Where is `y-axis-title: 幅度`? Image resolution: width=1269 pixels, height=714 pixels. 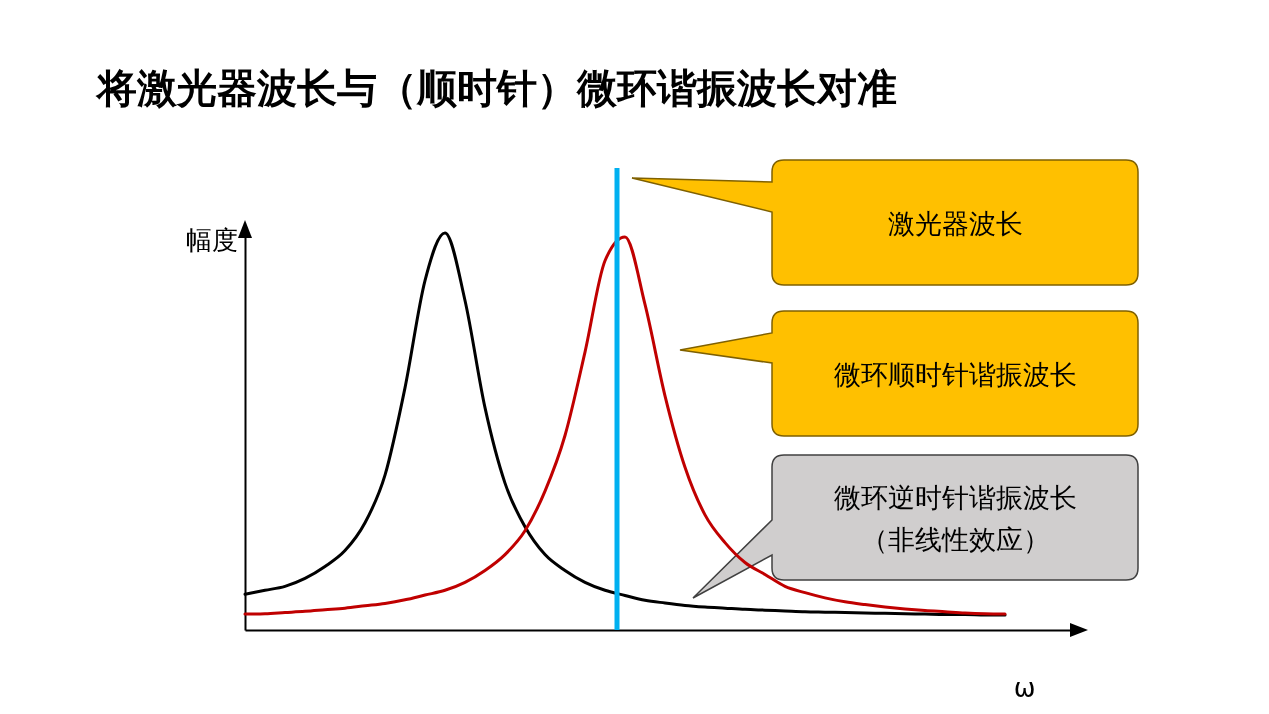 y-axis-title: 幅度 is located at coordinates (211, 239).